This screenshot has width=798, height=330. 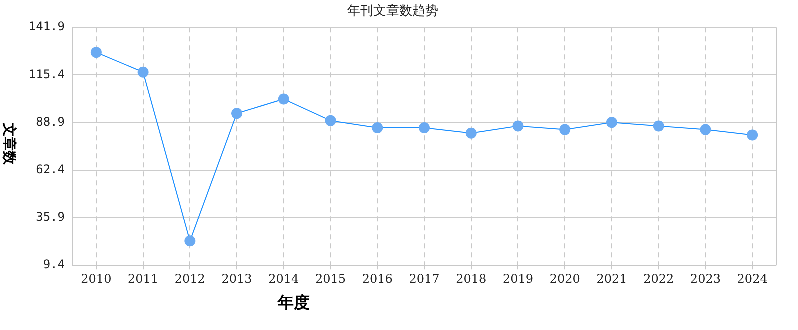 I want to click on x-tick-label: 2017, so click(x=424, y=279).